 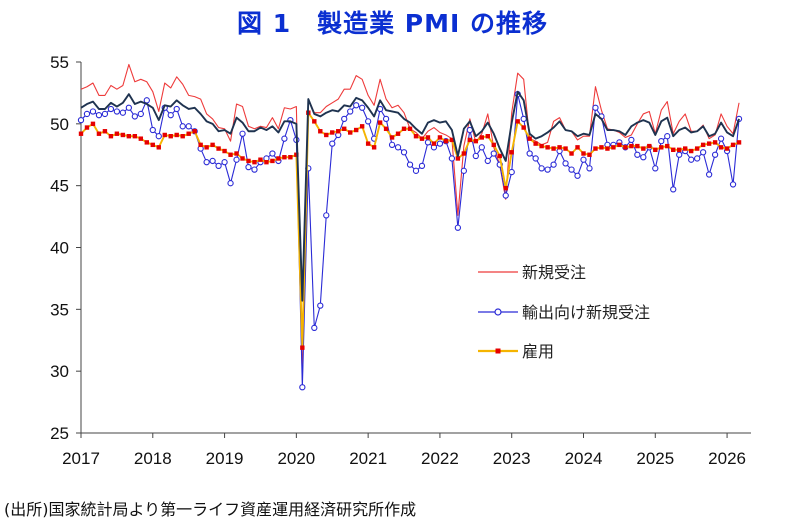 What do you see at coordinates (81, 458) in the screenshot?
I see `x-tick-label: 2017` at bounding box center [81, 458].